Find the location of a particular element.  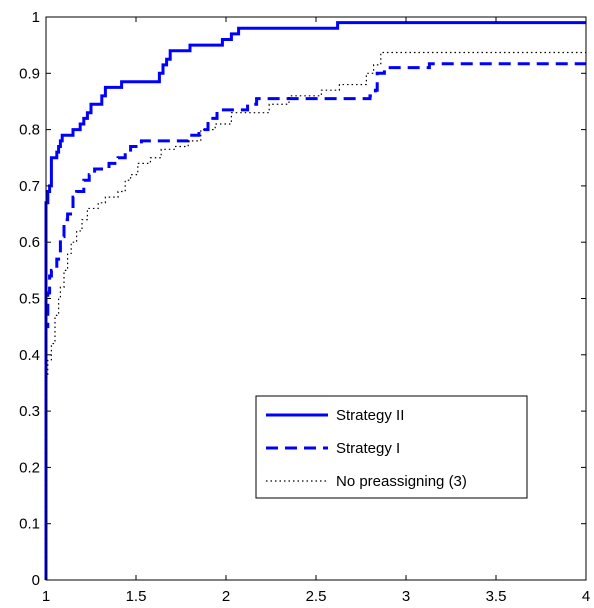

legend-label-strategy-ii: Strategy II is located at coordinates (370, 415).